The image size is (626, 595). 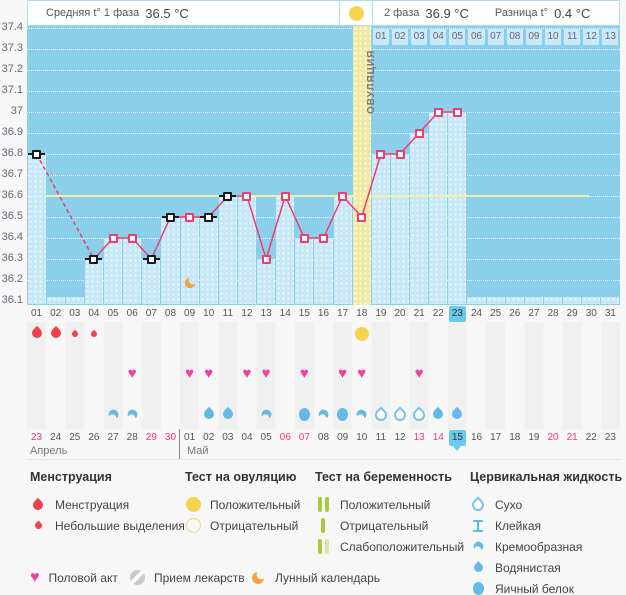 I want to click on coverline, so click(x=317, y=196).